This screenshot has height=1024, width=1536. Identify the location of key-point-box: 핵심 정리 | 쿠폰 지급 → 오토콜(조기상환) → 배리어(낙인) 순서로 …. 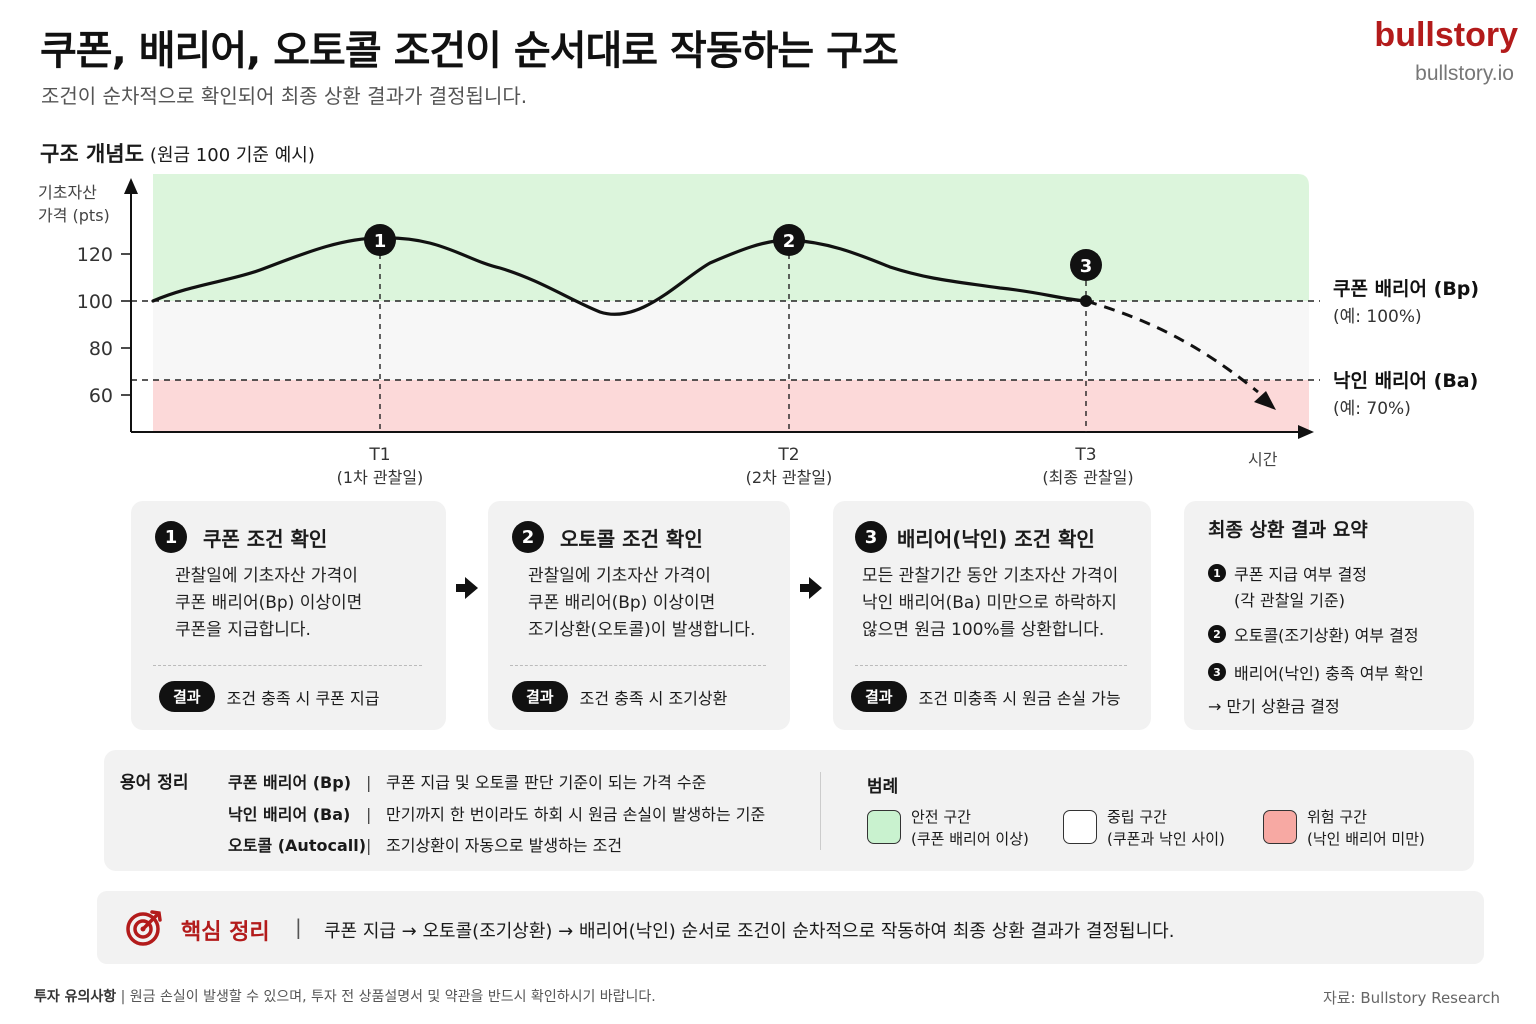
(790, 927).